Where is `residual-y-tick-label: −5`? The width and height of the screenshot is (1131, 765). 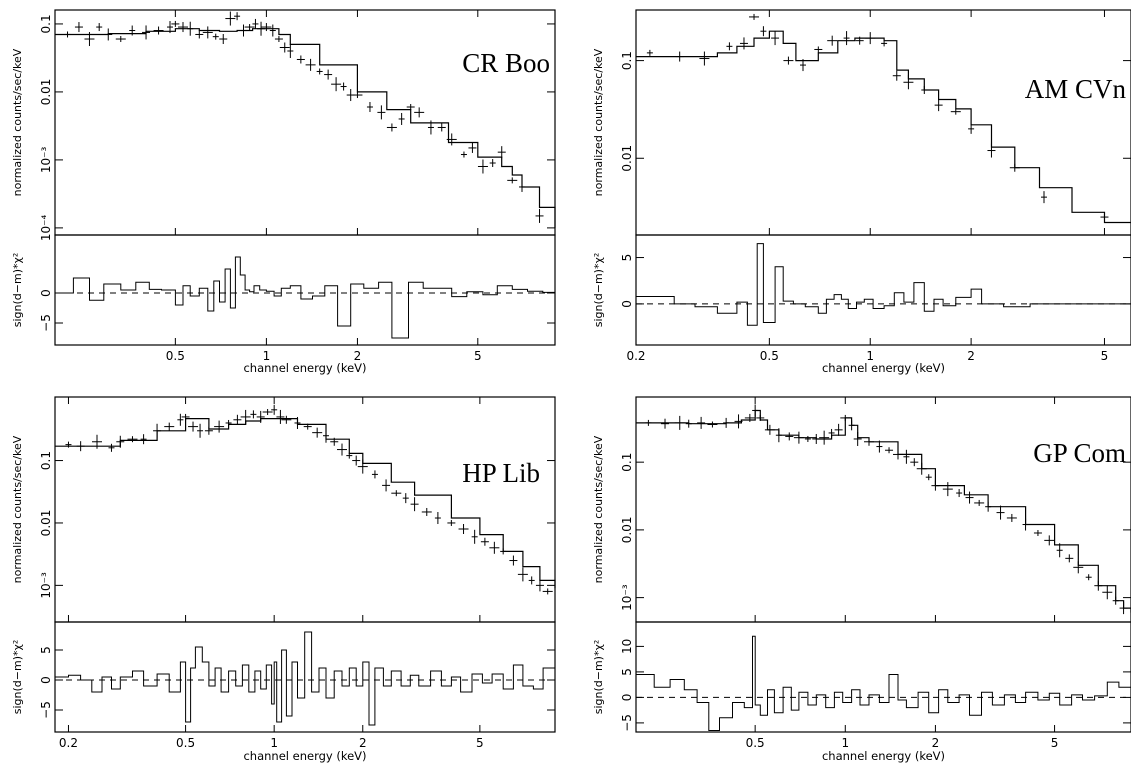
residual-y-tick-label: −5 is located at coordinates (627, 723).